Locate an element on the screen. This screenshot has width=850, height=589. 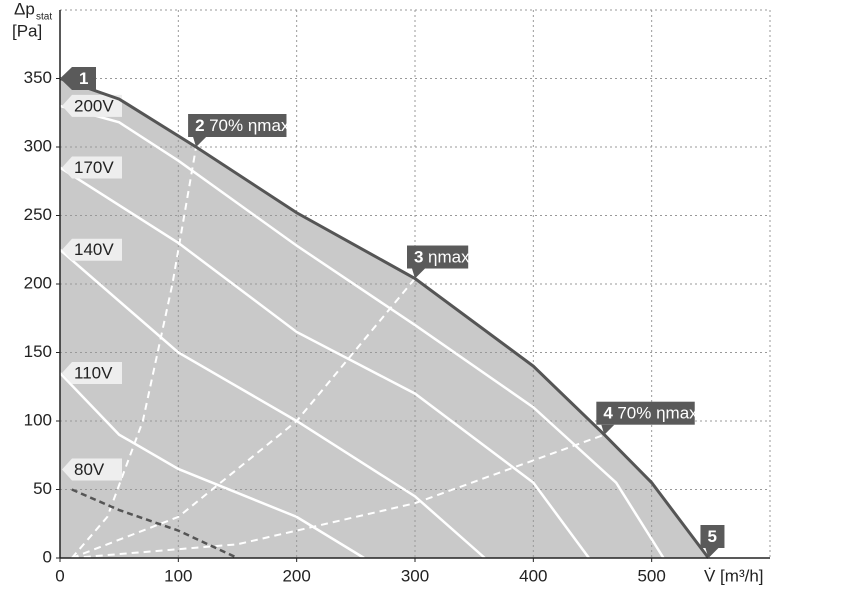
y-tick-label: 0 is located at coordinates (47, 556).